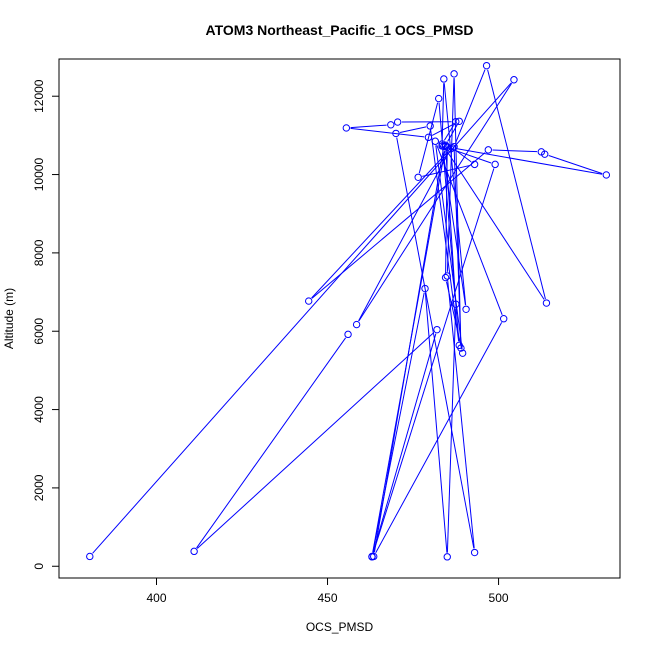 Image resolution: width=650 pixels, height=650 pixels. What do you see at coordinates (328, 598) in the screenshot?
I see `x-tick-label: 450` at bounding box center [328, 598].